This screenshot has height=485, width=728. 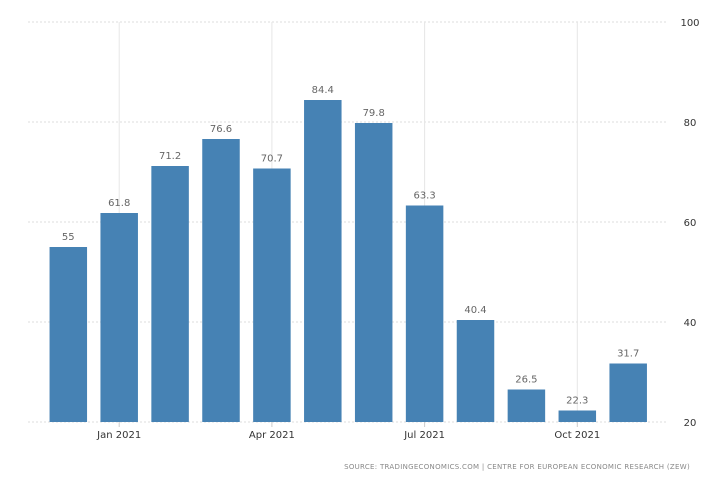 What do you see at coordinates (577, 435) in the screenshot?
I see `x-tick-label: Oct 2021` at bounding box center [577, 435].